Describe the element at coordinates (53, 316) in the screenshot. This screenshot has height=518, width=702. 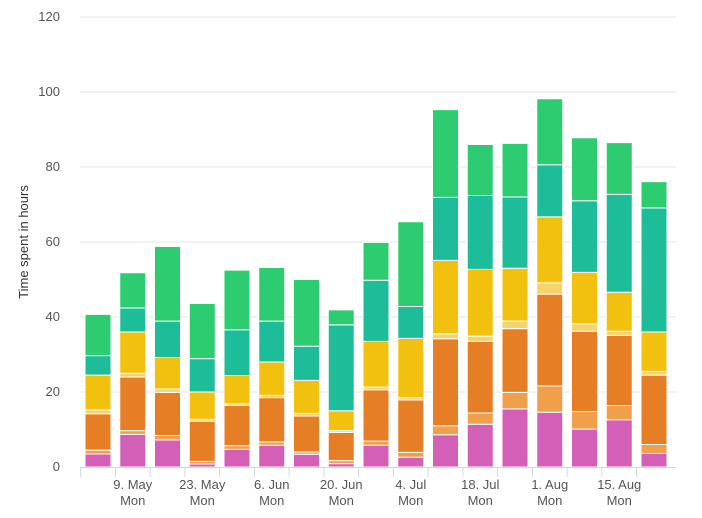
I see `y-tick-label: 40` at that location.